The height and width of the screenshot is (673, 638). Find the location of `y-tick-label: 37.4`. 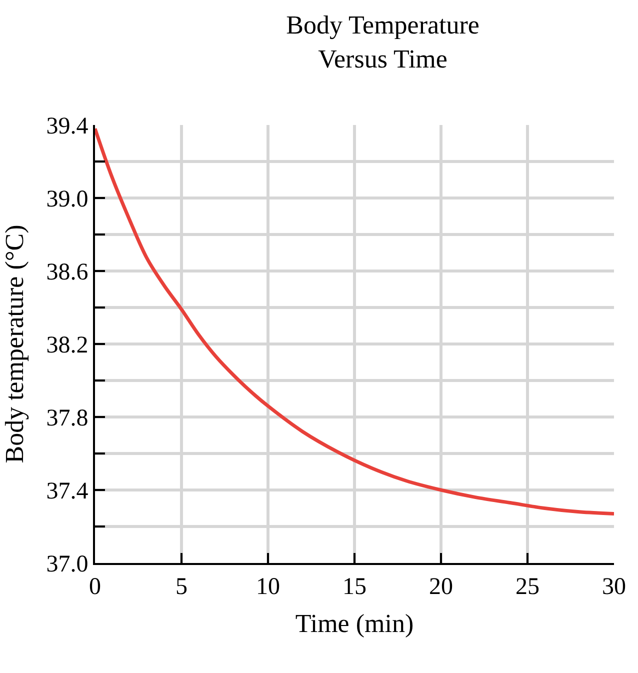

y-tick-label: 37.4 is located at coordinates (67, 491).